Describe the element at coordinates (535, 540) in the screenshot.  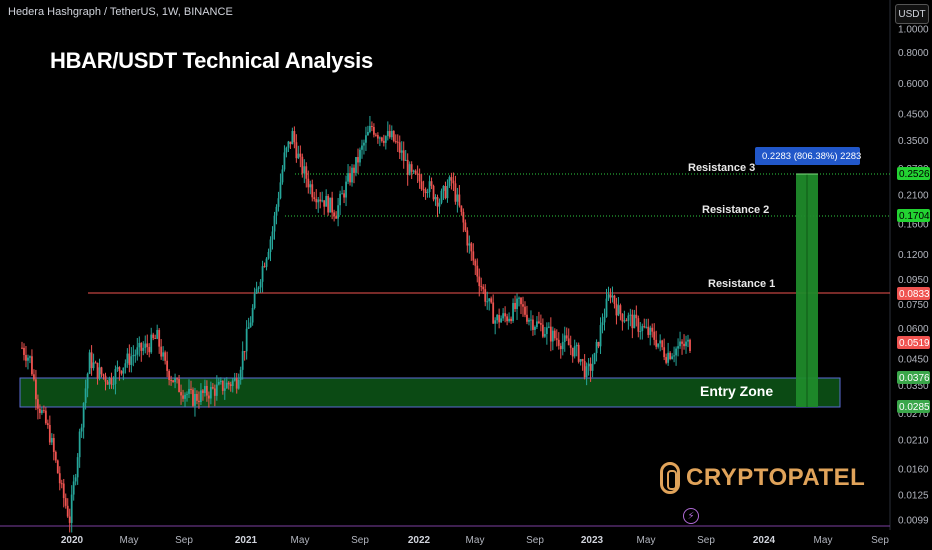
I see `time-axis-label-8: Sep` at that location.